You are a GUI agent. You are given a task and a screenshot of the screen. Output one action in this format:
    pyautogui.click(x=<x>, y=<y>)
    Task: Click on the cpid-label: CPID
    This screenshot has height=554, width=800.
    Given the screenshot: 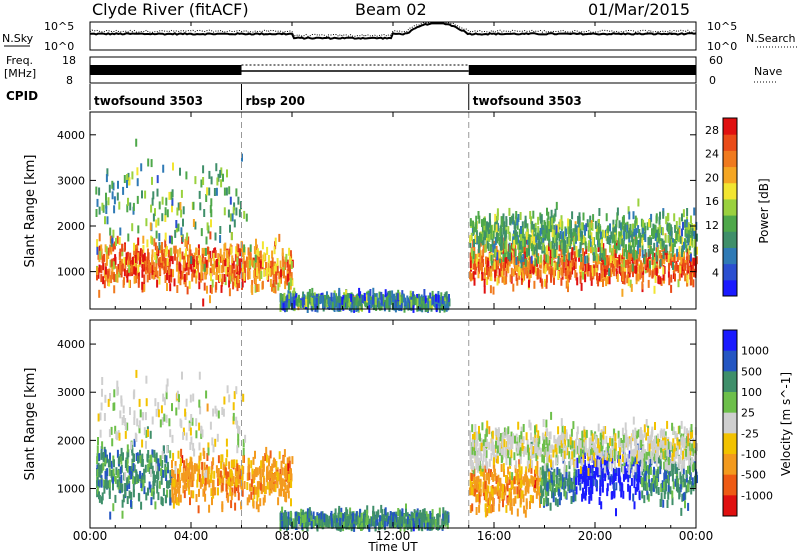 What is the action you would take?
    pyautogui.click(x=22, y=96)
    